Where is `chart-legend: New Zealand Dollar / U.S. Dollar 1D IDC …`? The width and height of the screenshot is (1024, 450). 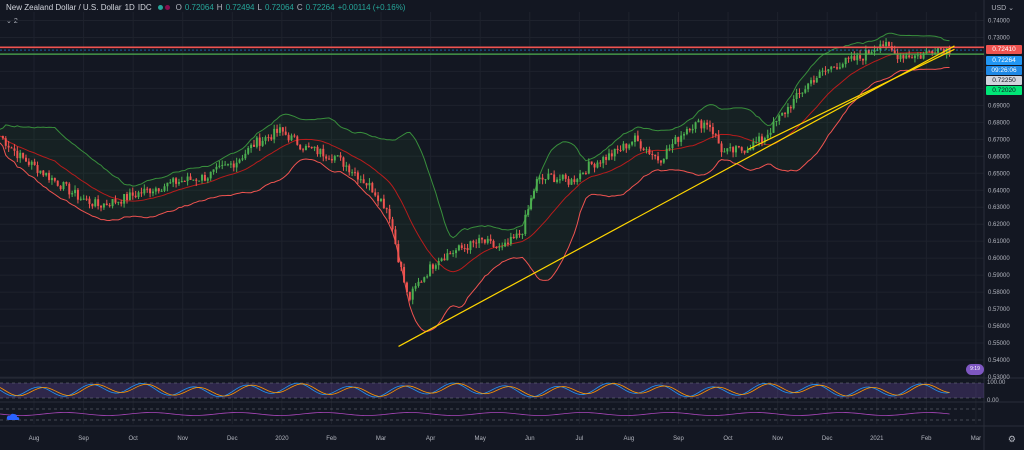 chart-legend: New Zealand Dollar / U.S. Dollar 1D IDC … is located at coordinates (205, 7).